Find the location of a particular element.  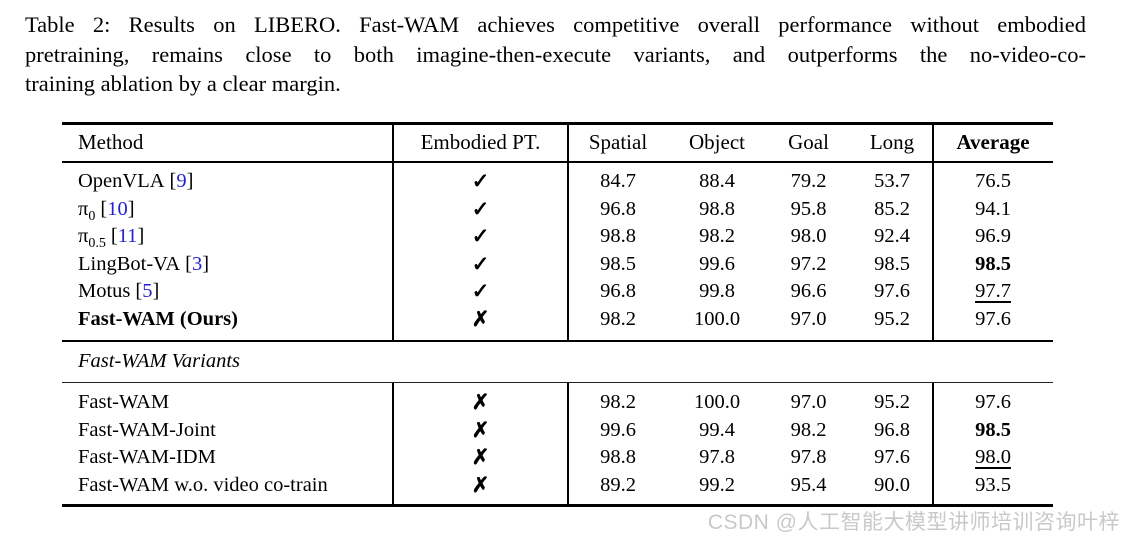

citation-number: 3 is located at coordinates (197, 263).